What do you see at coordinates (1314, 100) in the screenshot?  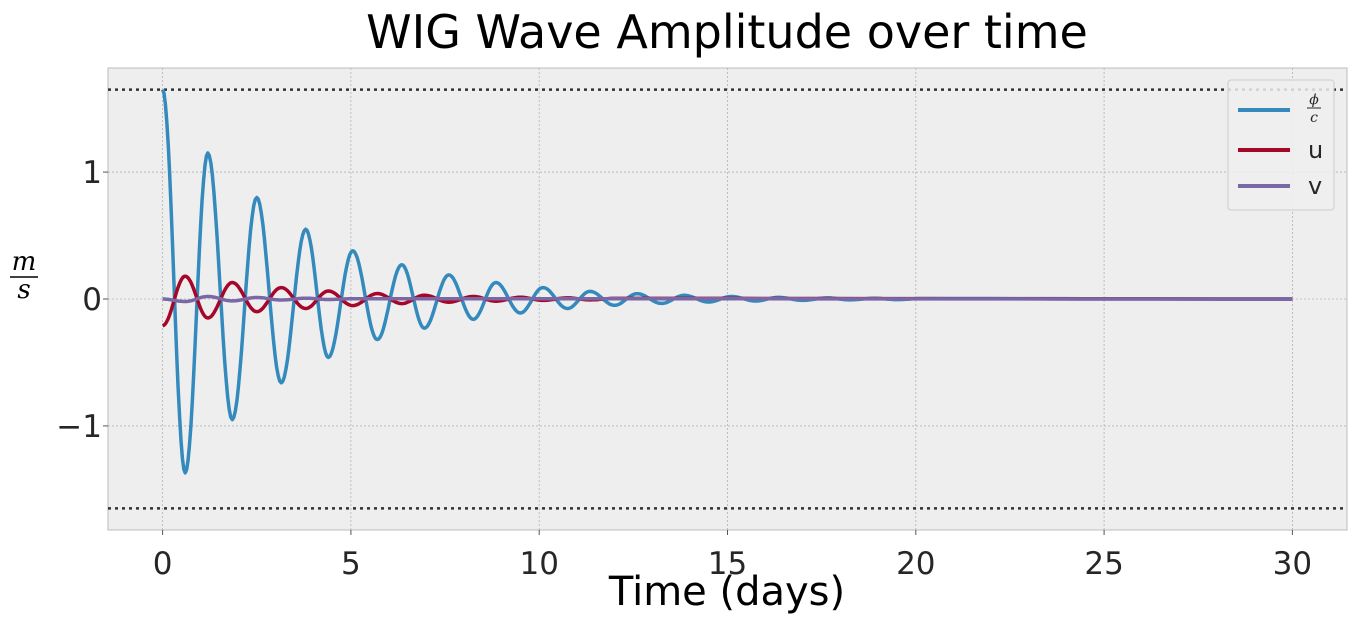 I see `legend-label-phi-numerator: ϕ` at bounding box center [1314, 100].